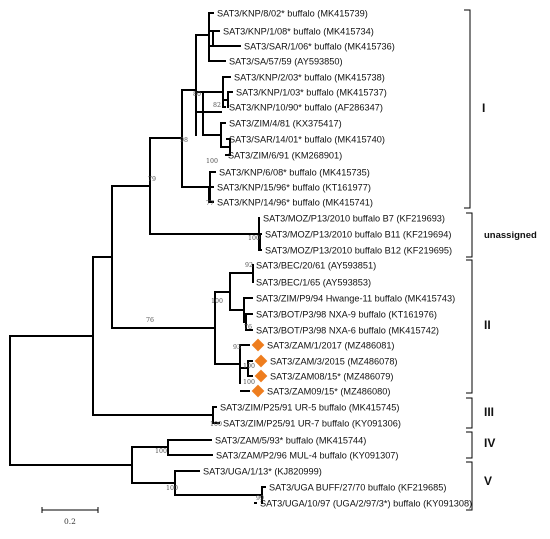 The image size is (550, 539). What do you see at coordinates (294, 187) in the screenshot?
I see `leaf-label: SAT3/KNP/15/96* buffalo (KT161977)` at bounding box center [294, 187].